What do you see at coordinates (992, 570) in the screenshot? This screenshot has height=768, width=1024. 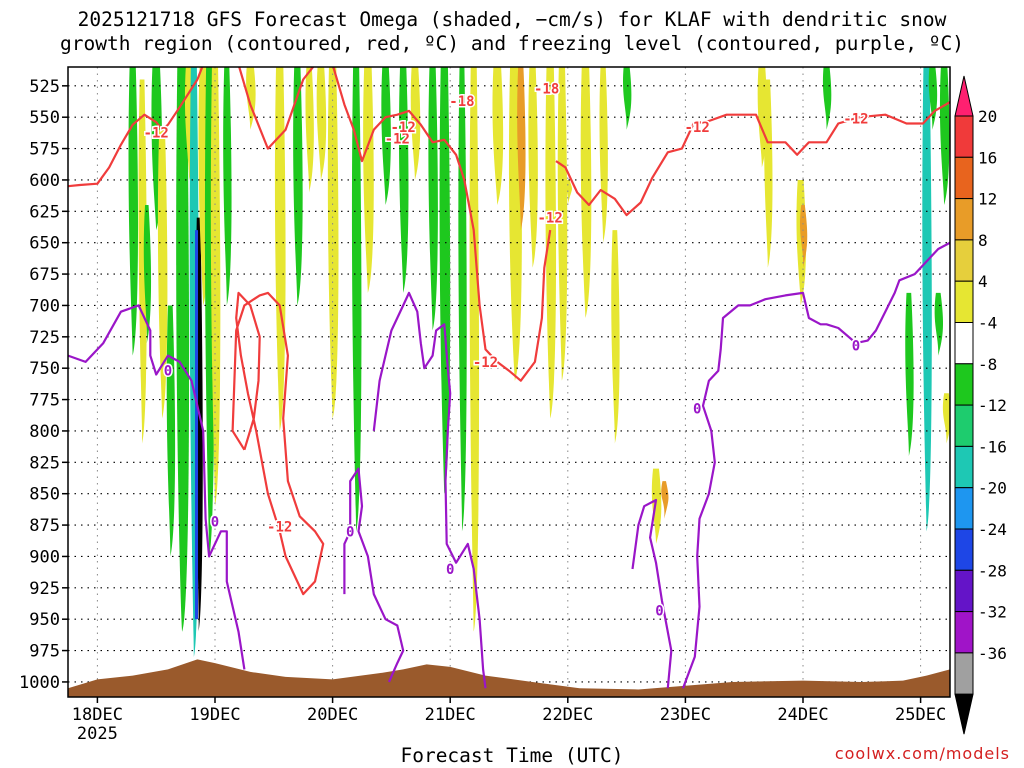 I see `colorbar-label-11: -28` at bounding box center [992, 570].